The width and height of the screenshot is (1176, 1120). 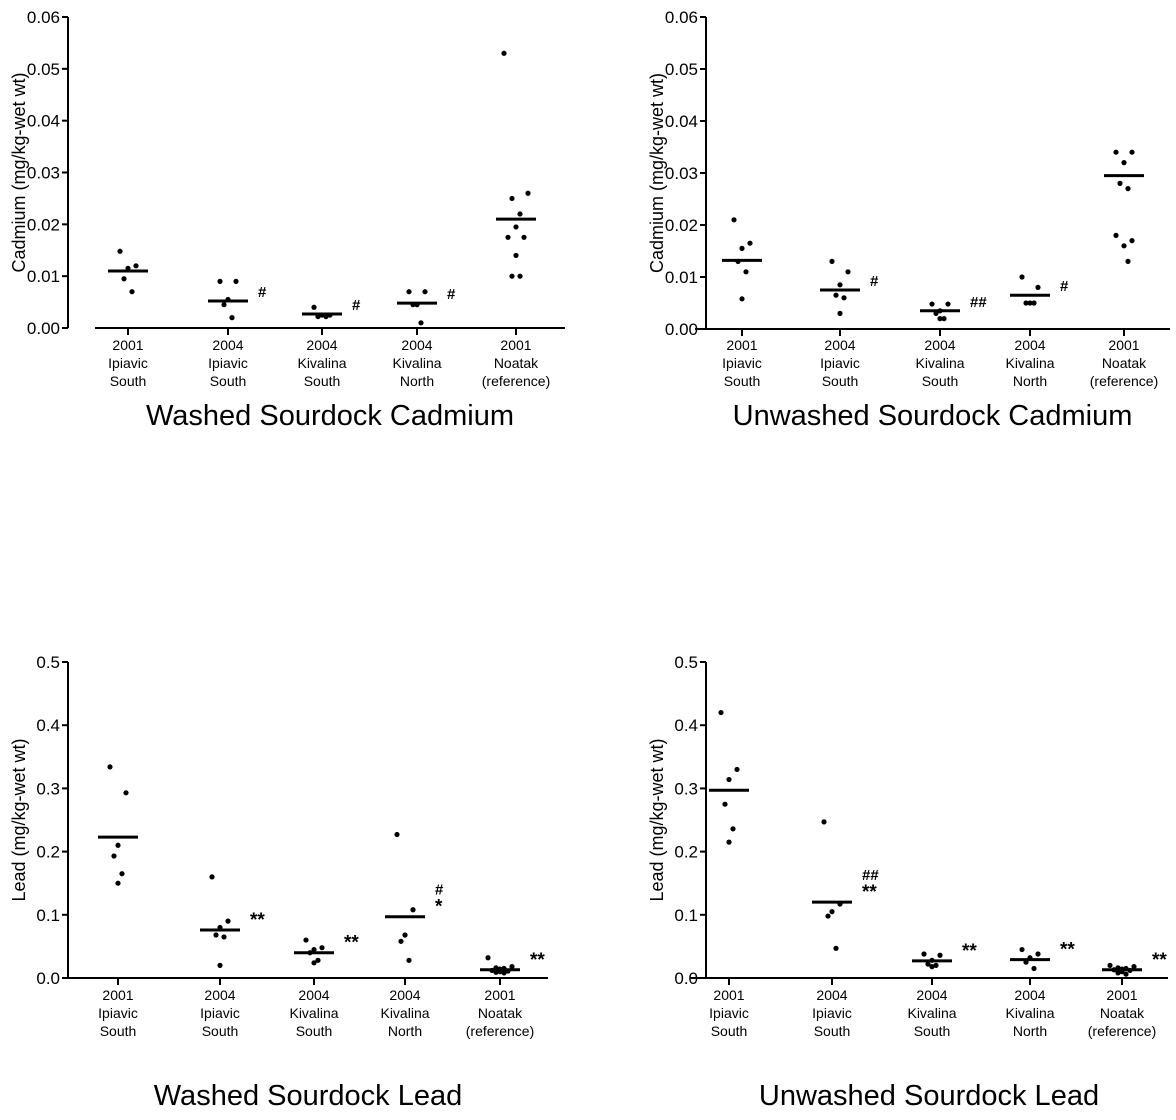 I want to click on y-axis-title: Lead (mg/kg-wet wt), so click(x=19, y=819).